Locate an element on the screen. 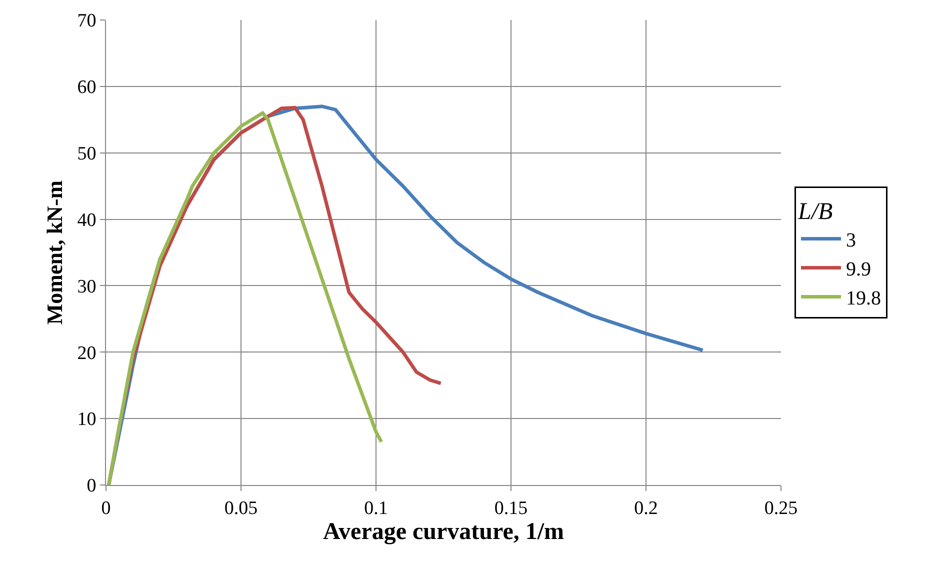  y-tick-label: 20 is located at coordinates (86, 353).